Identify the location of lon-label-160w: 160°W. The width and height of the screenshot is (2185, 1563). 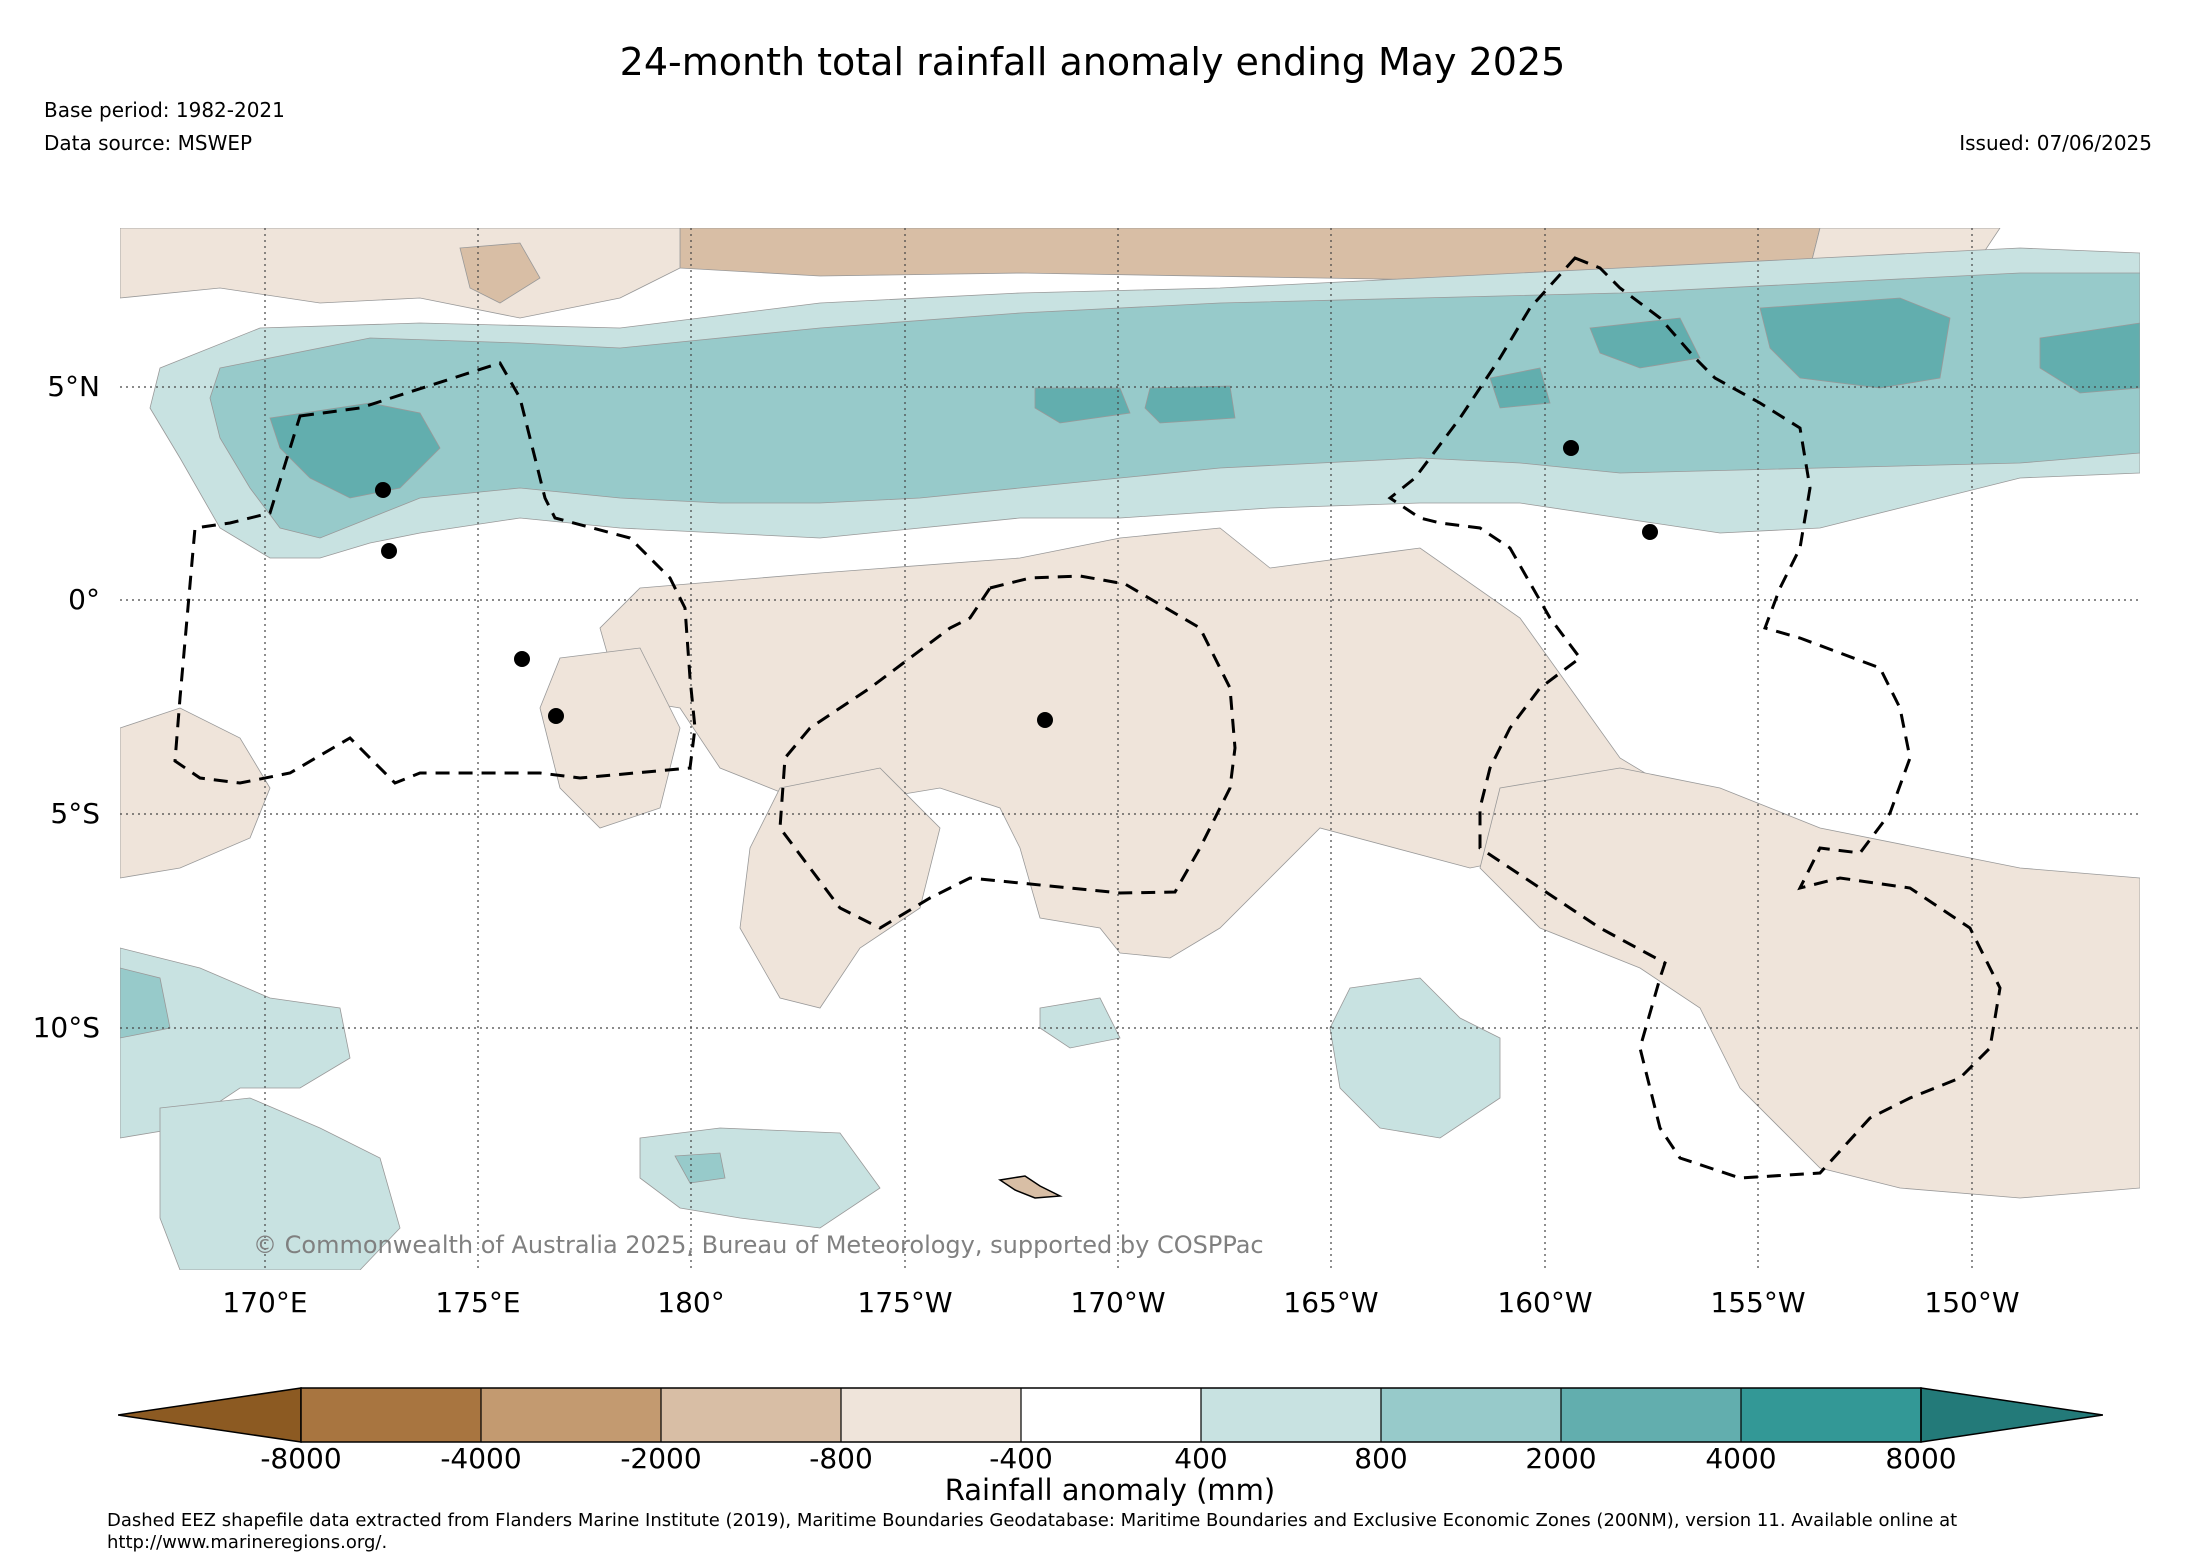
(1545, 1302).